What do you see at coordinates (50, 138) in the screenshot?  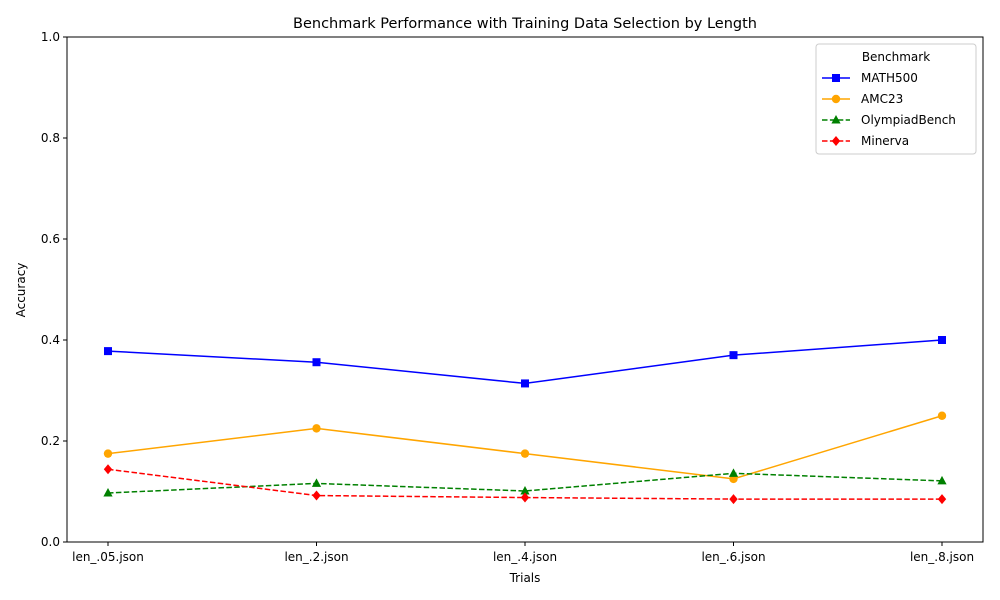 I see `y-tick-label: 0.8` at bounding box center [50, 138].